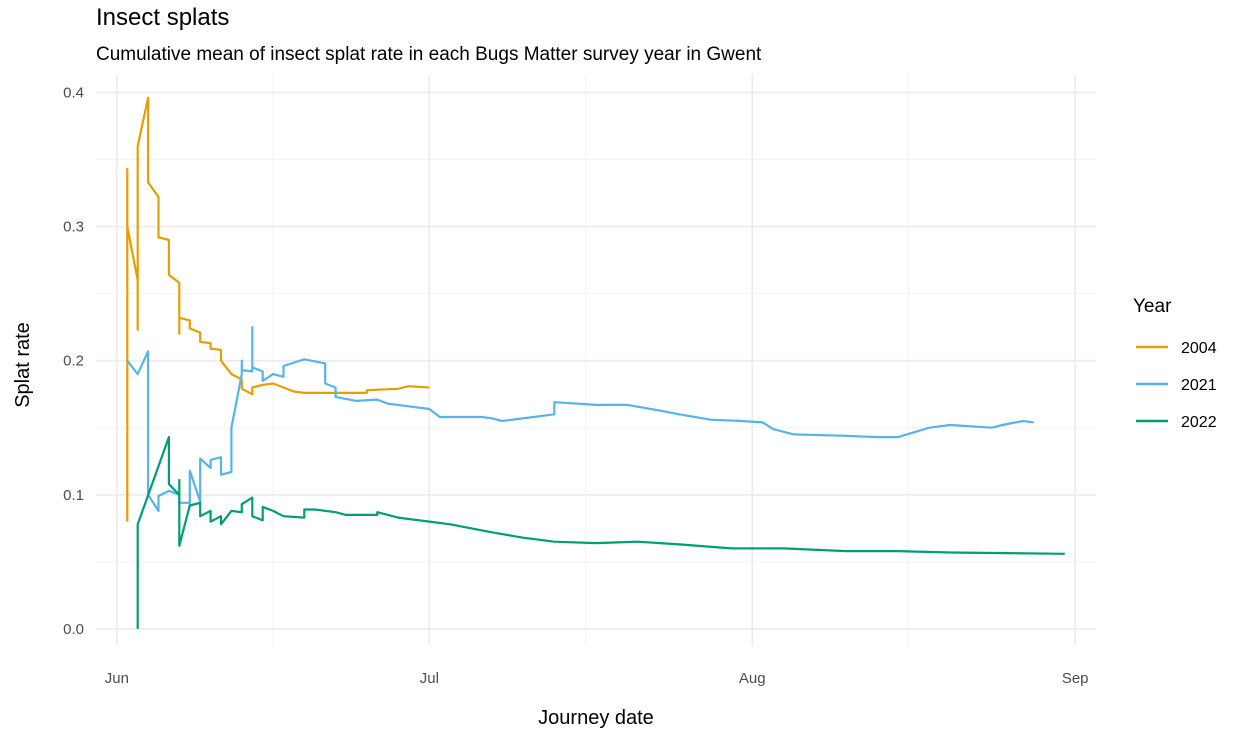 This screenshot has height=736, width=1238. What do you see at coordinates (752, 678) in the screenshot?
I see `x-tick-label: Aug` at bounding box center [752, 678].